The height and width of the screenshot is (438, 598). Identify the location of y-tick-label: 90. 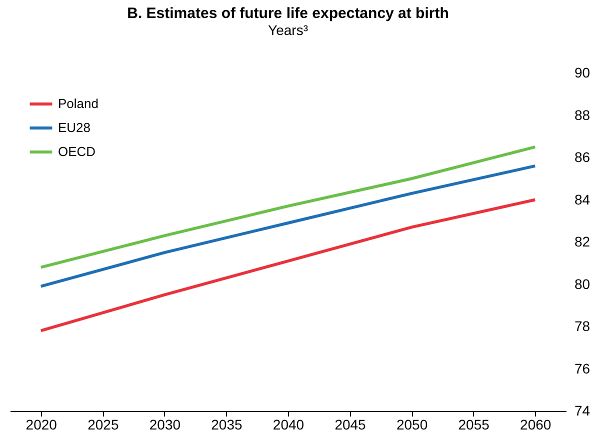
(582, 72).